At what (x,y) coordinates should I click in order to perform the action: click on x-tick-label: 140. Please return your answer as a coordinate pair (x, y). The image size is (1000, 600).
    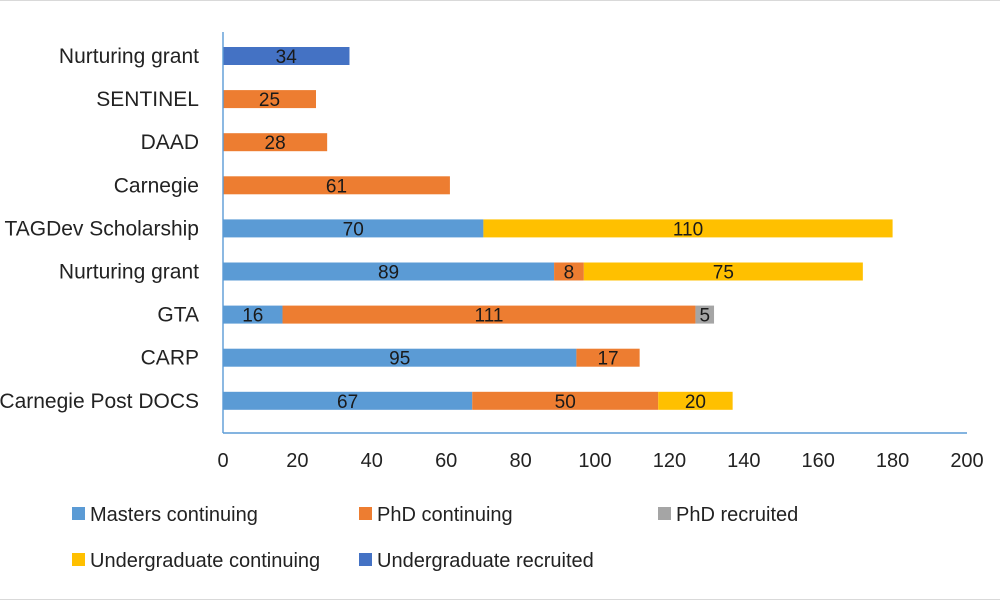
    Looking at the image, I should click on (743, 461).